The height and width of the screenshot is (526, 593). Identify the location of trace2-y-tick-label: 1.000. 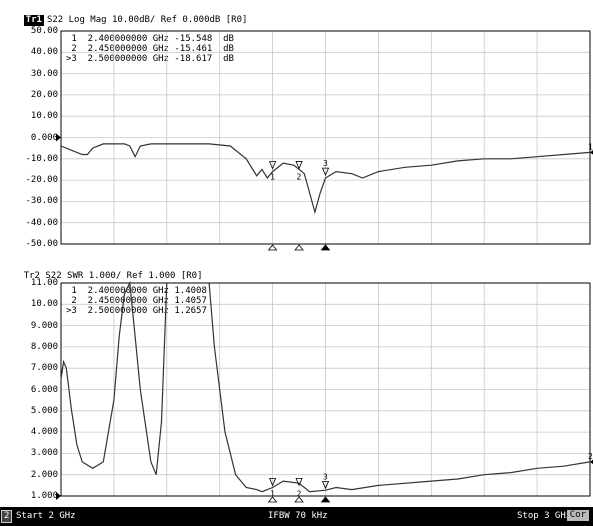
(44, 496).